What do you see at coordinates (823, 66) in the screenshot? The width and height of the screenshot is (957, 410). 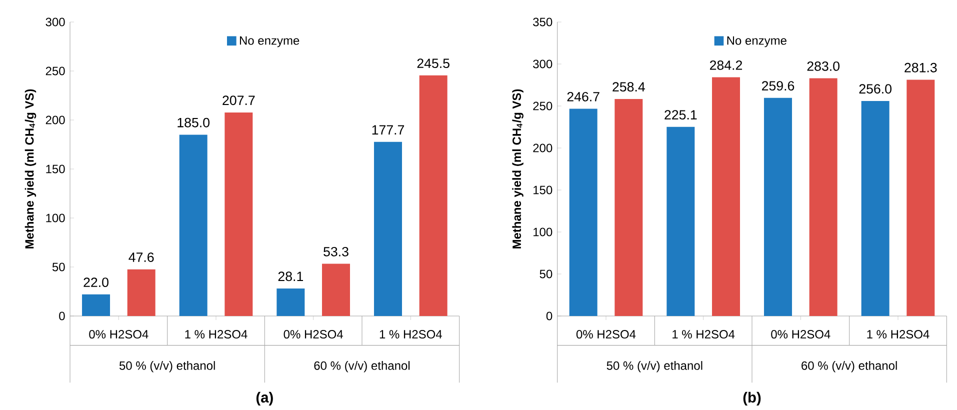 I see `data-label: 283.0` at bounding box center [823, 66].